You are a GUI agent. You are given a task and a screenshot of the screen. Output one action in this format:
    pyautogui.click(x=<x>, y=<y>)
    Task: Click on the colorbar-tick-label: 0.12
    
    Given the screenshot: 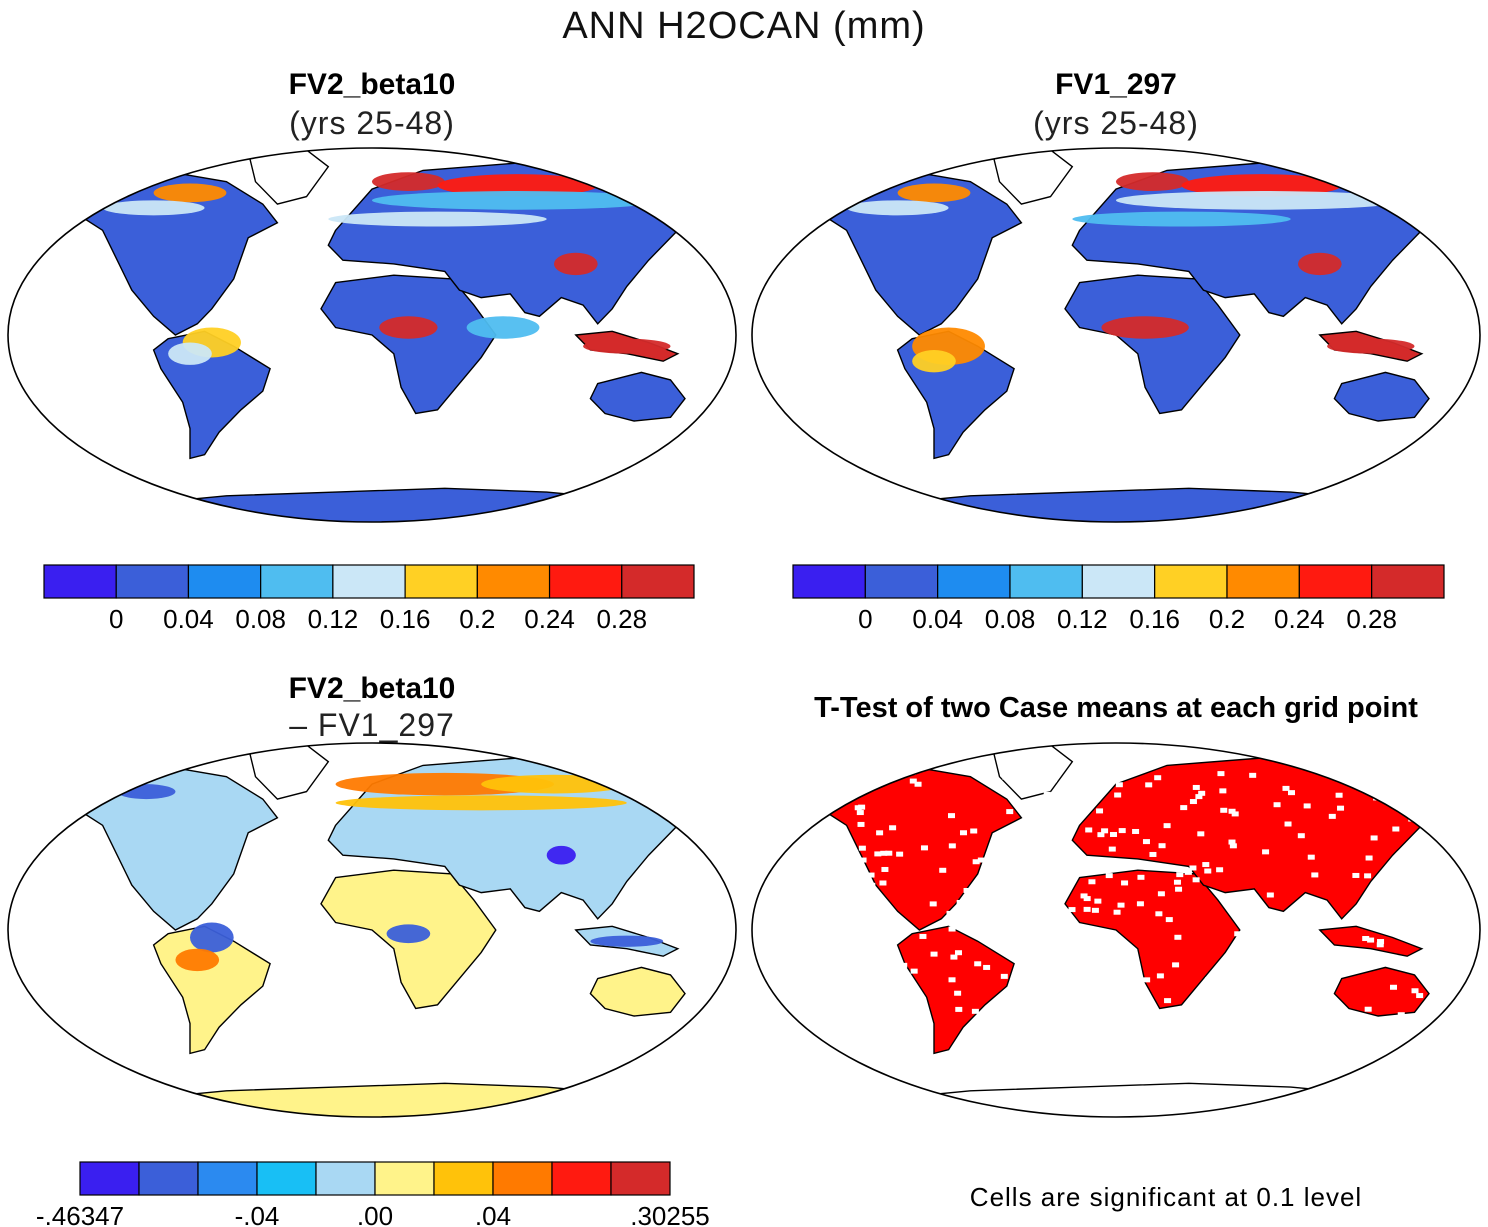 What is the action you would take?
    pyautogui.click(x=1082, y=619)
    